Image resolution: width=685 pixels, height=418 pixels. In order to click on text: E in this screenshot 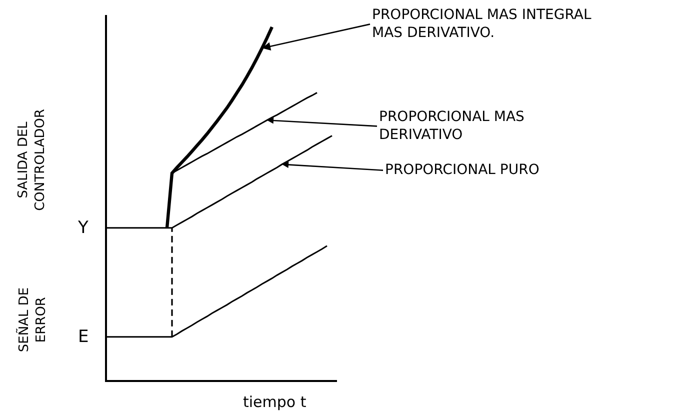, I will do `click(83, 337)`.